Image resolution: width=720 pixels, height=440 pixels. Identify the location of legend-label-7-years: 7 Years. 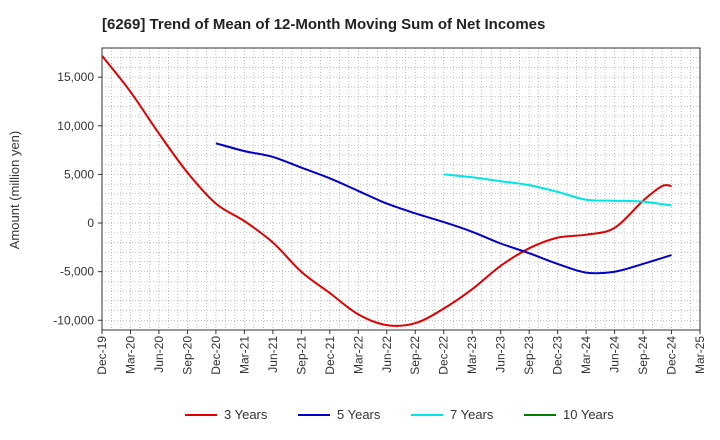
(472, 414).